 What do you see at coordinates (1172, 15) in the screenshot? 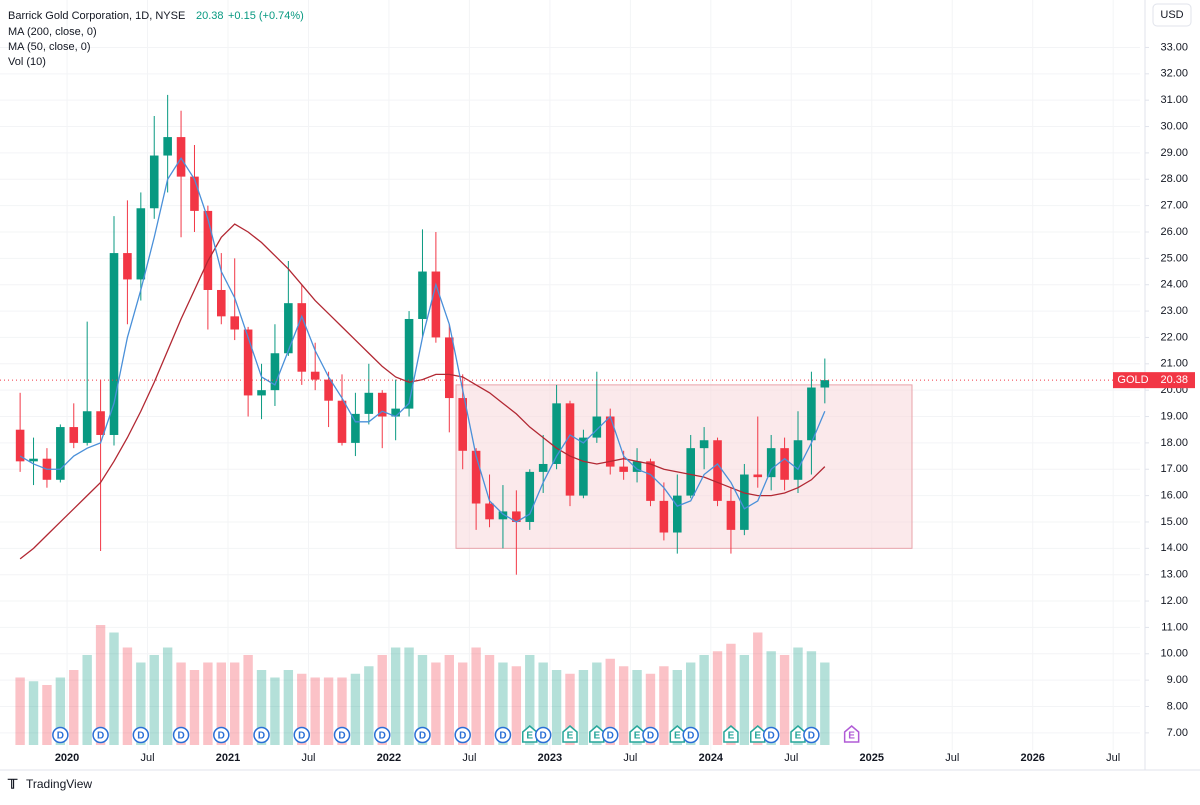
I see `currency-button` at bounding box center [1172, 15].